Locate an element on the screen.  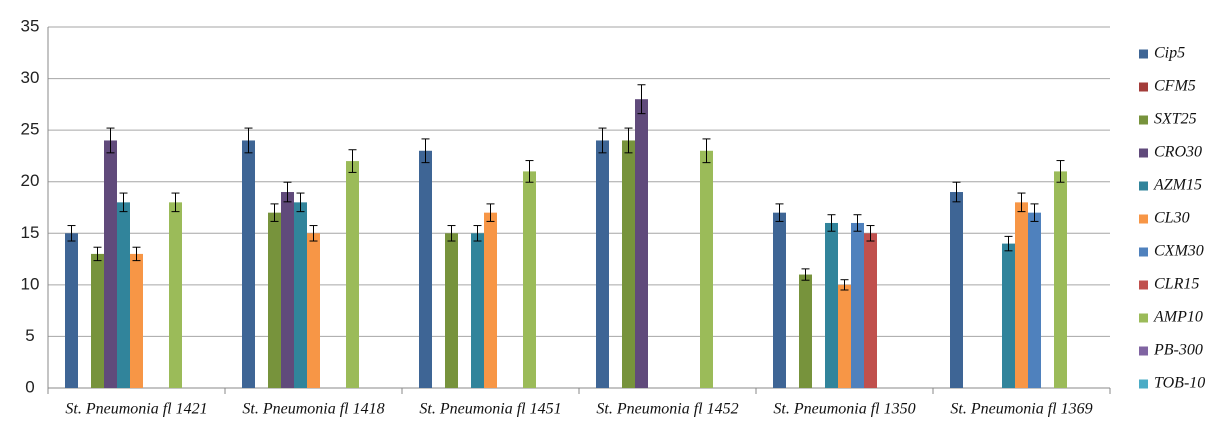
x-tick-label: St. Pneumonia fl 1418 is located at coordinates (313, 409).